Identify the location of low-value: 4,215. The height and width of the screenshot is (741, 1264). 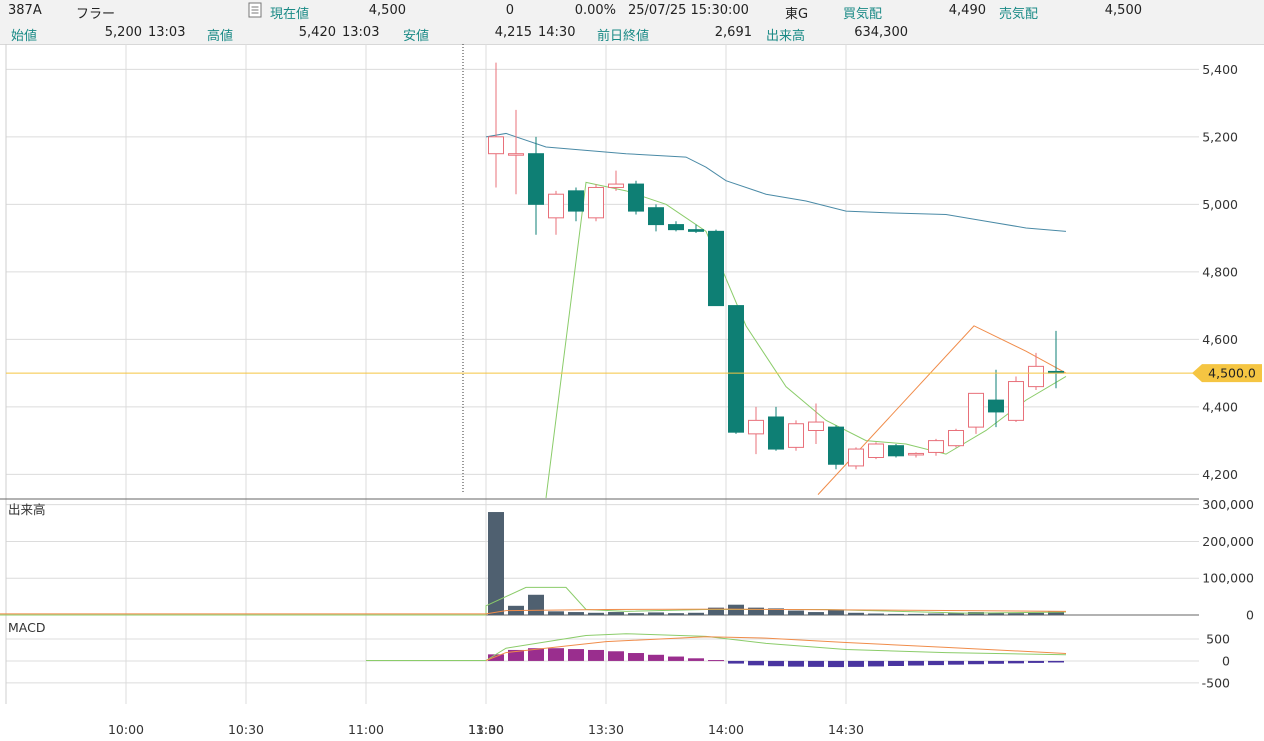
(513, 32).